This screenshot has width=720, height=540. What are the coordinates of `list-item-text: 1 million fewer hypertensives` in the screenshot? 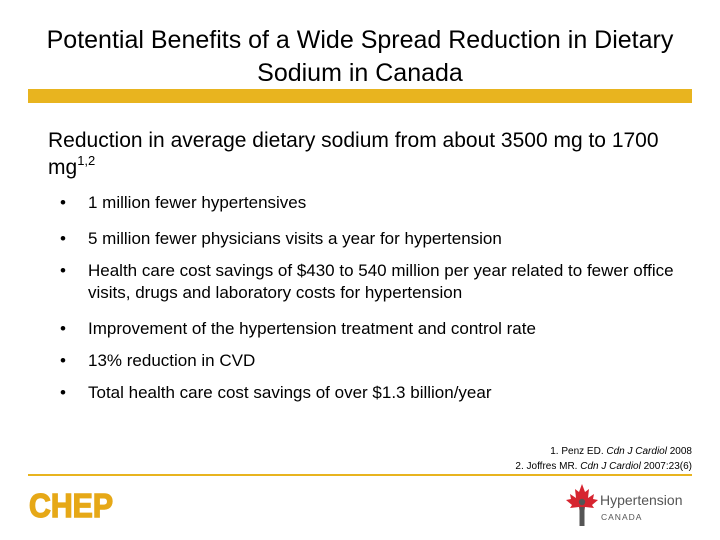 It's located at (197, 202).